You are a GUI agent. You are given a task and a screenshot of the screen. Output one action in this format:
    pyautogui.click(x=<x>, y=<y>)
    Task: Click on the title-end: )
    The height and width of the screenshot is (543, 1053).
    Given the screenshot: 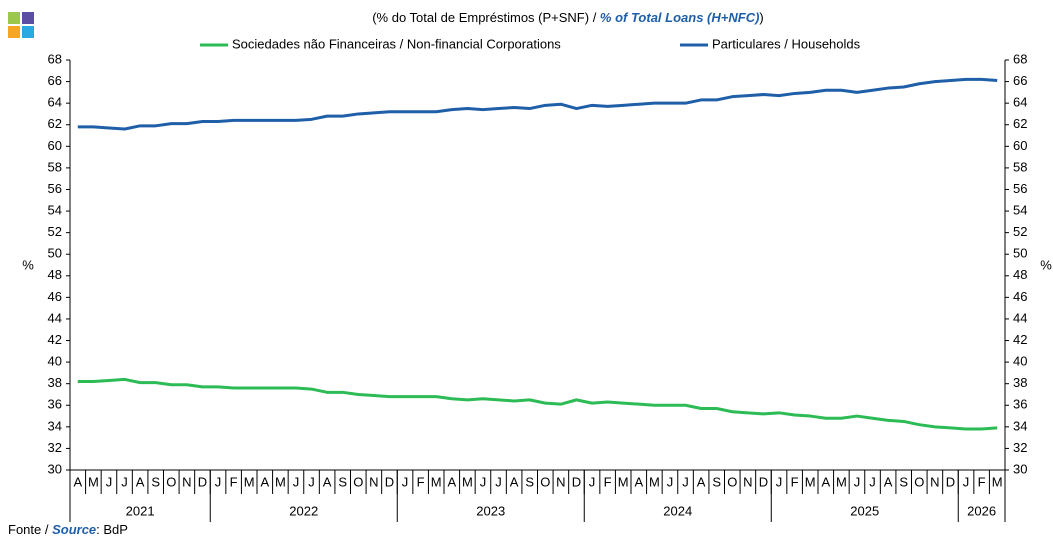 What is the action you would take?
    pyautogui.click(x=761, y=17)
    